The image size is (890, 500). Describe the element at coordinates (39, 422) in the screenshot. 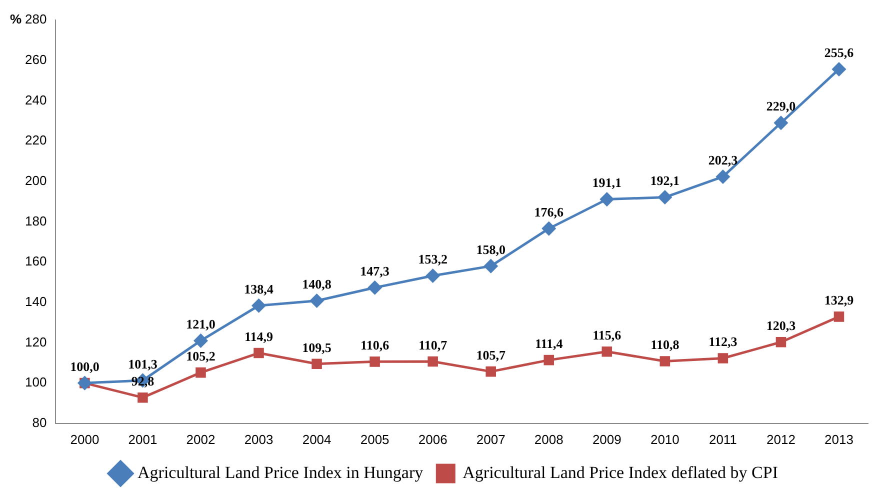

I see `y-tick-label: 80` at that location.